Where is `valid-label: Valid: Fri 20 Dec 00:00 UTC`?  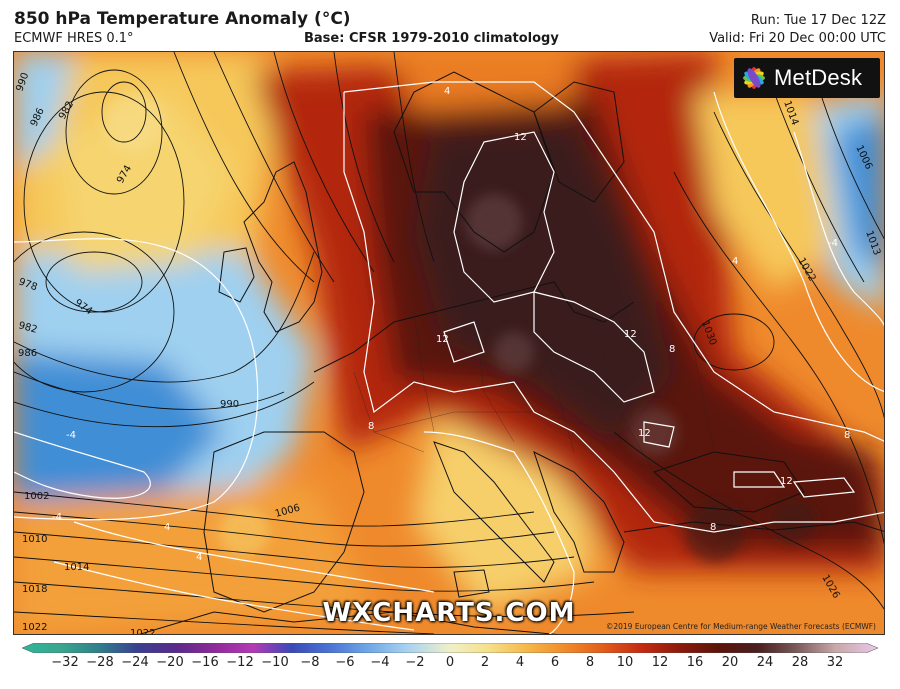 valid-label: Valid: Fri 20 Dec 00:00 UTC is located at coordinates (797, 38).